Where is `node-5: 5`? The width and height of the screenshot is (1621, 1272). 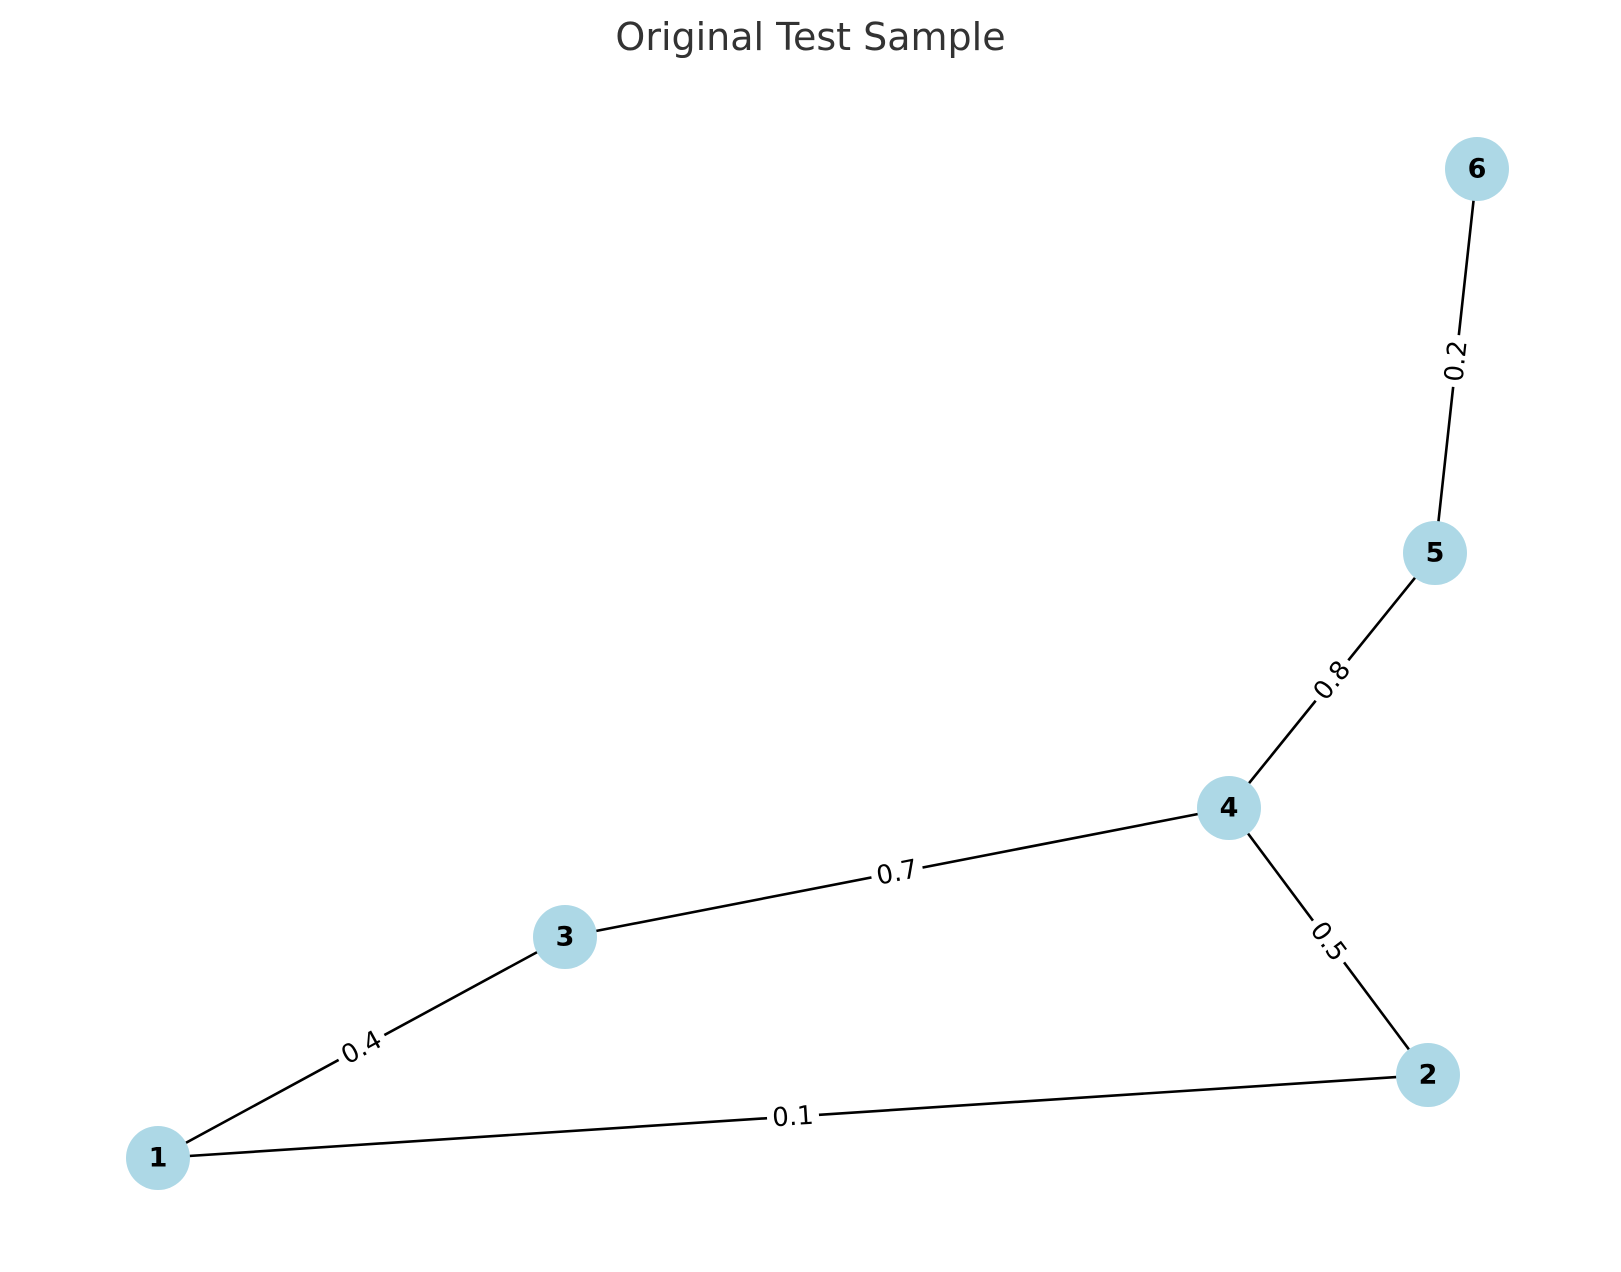 node-5: 5 is located at coordinates (1435, 553).